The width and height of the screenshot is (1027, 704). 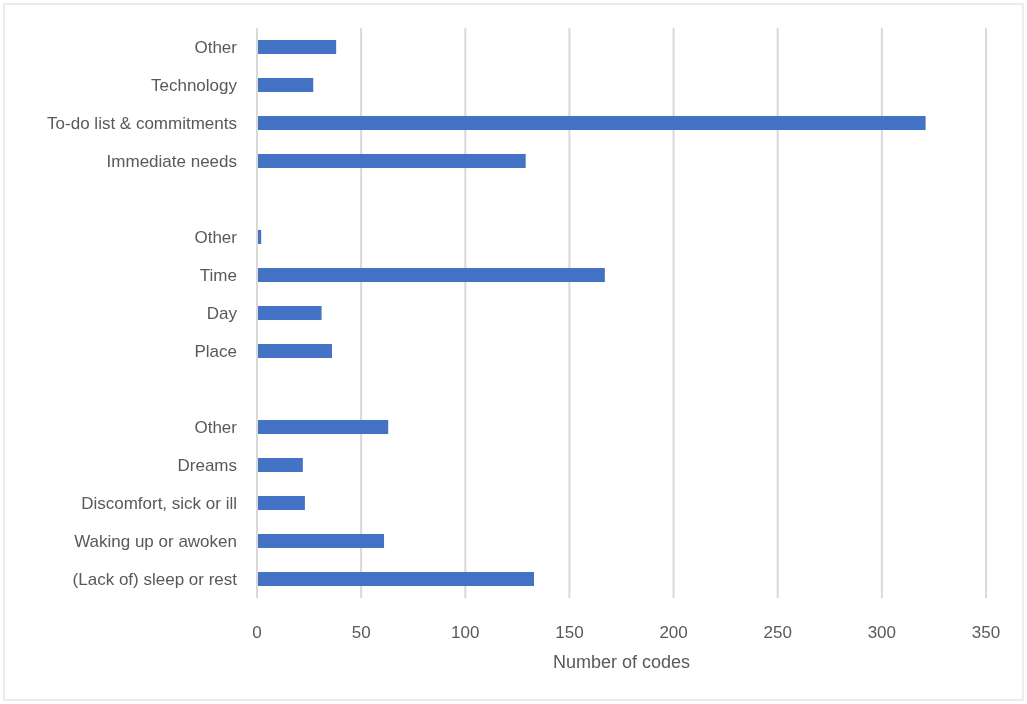 I want to click on x-tick-label: 100, so click(x=465, y=632).